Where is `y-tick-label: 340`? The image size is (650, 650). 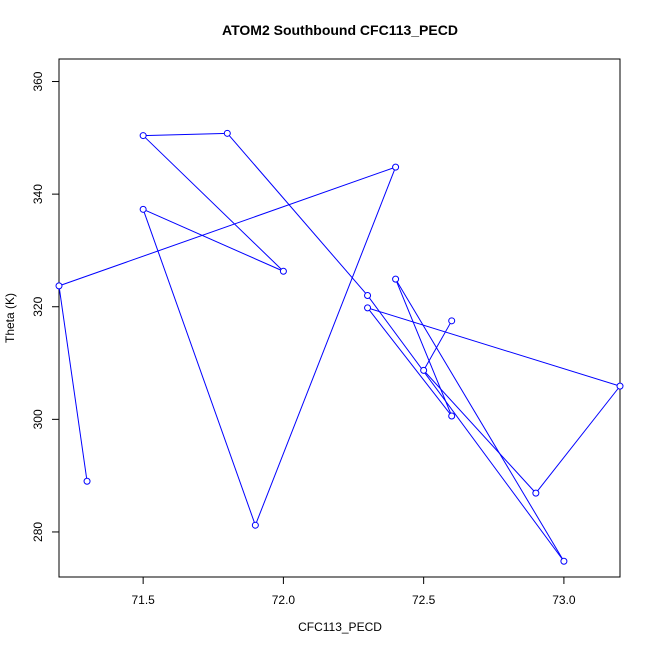 y-tick-label: 340 is located at coordinates (38, 194).